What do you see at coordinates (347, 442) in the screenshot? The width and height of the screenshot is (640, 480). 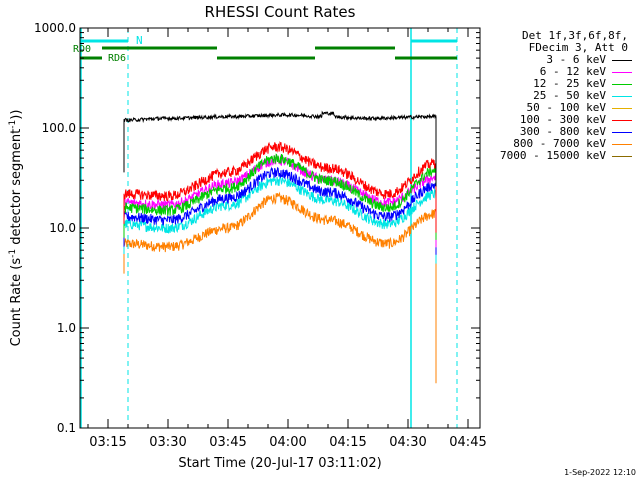 I see `x-tick-label: 04:15` at bounding box center [347, 442].